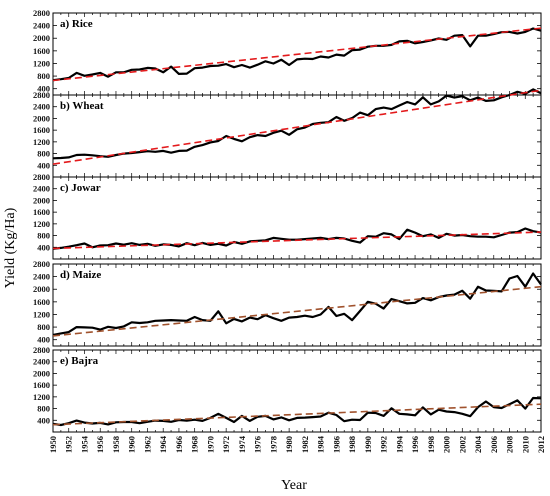 This screenshot has width=550, height=496. Describe the element at coordinates (447, 444) in the screenshot. I see `x-tick-label: 2000` at that location.